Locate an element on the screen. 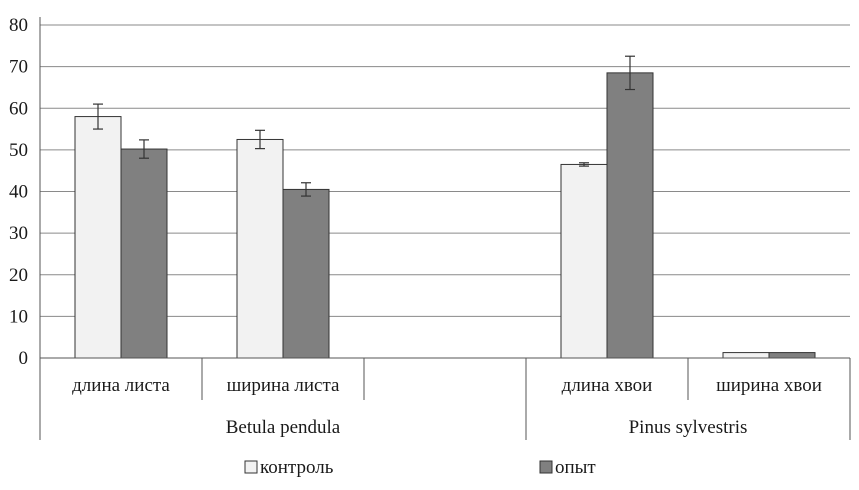  category-label: ширина хвои is located at coordinates (769, 385).